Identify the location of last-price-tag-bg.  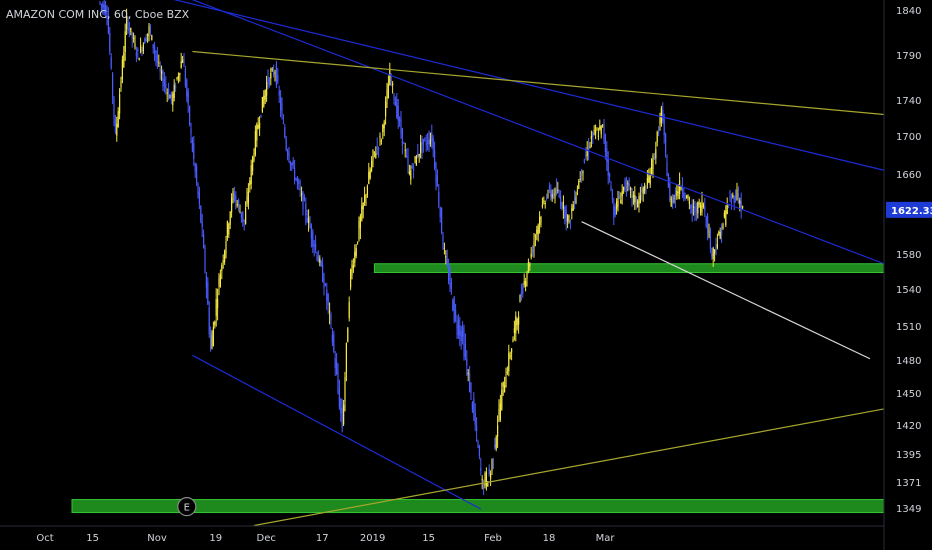
(909, 209).